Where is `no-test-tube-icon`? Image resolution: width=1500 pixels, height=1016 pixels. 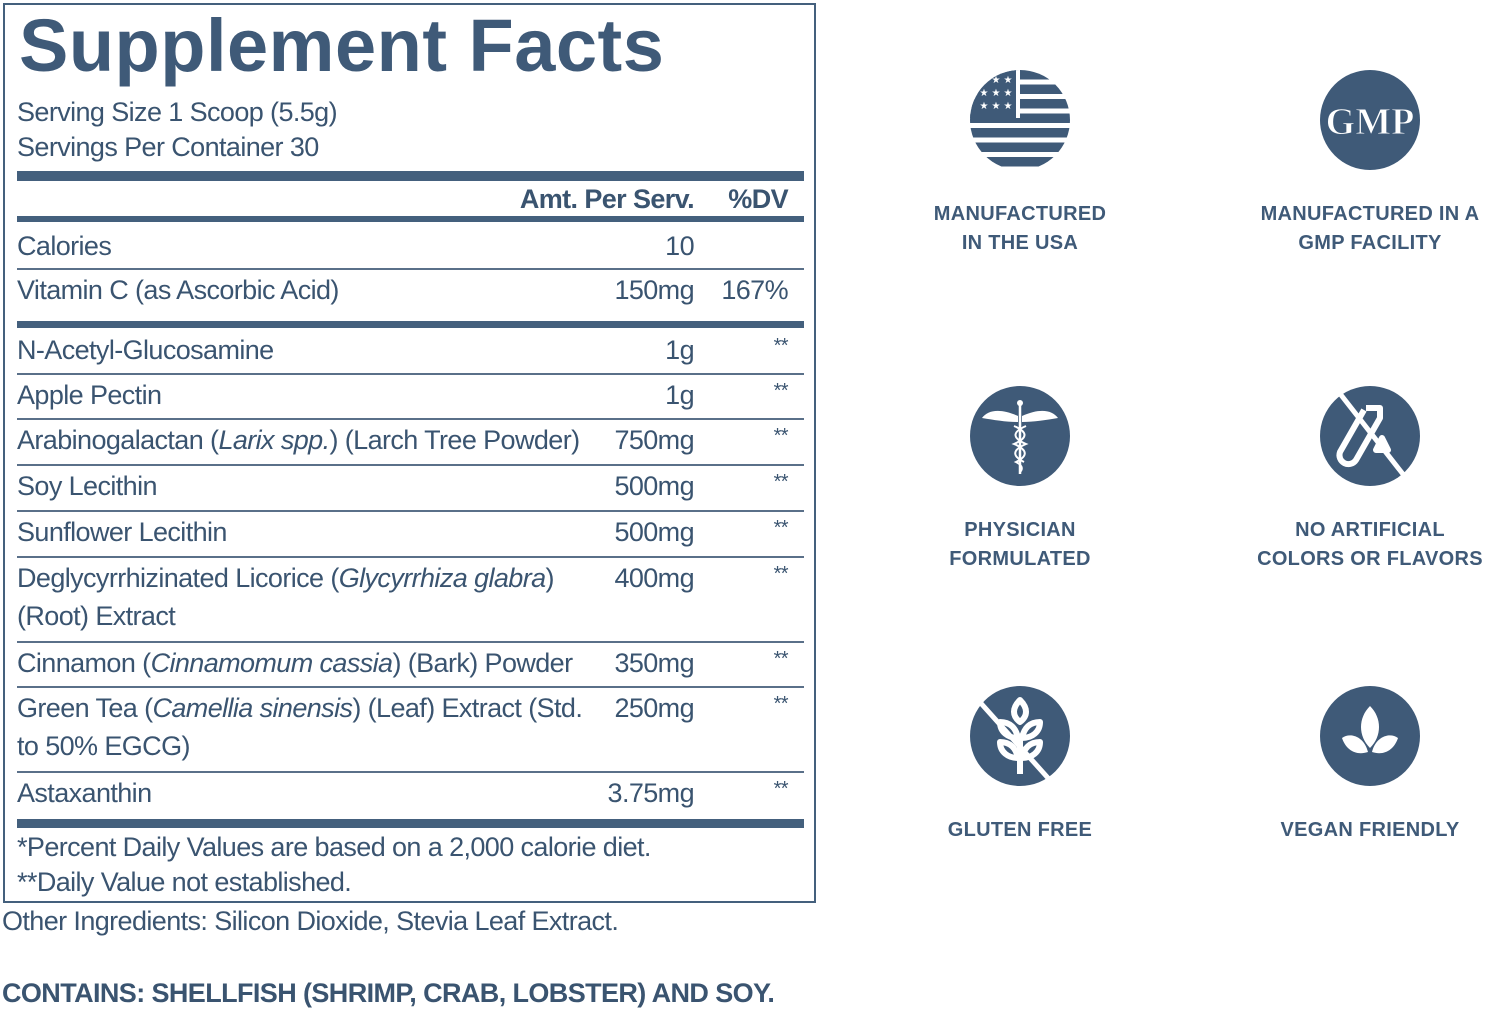 no-test-tube-icon is located at coordinates (1370, 436).